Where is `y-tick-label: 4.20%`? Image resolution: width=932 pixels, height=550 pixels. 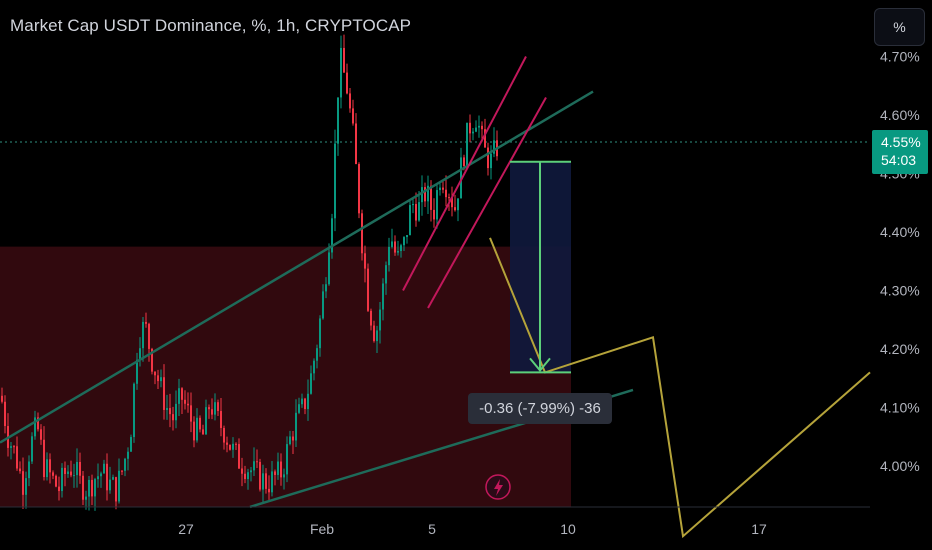 y-tick-label: 4.20% is located at coordinates (900, 349).